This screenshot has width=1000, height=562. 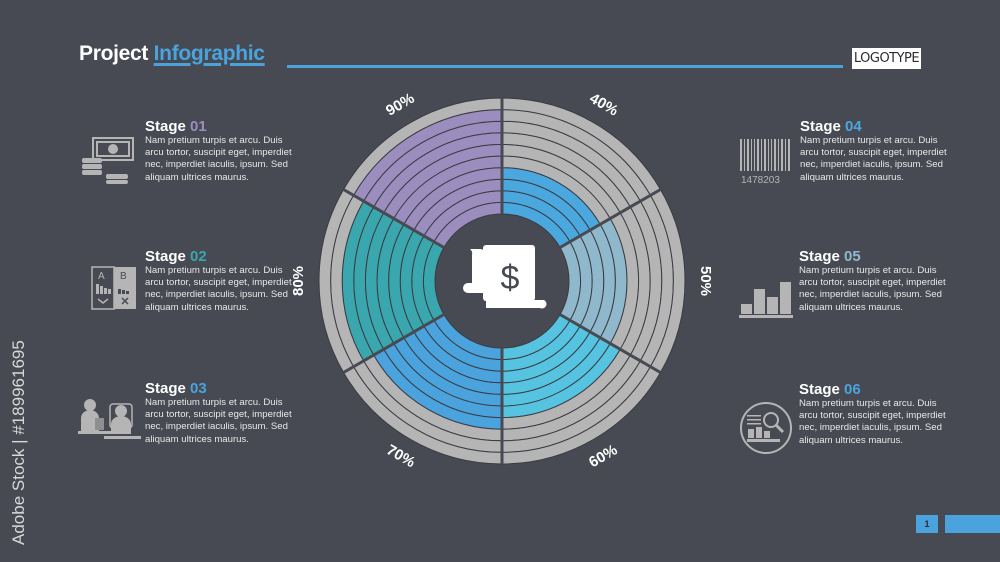 I want to click on title-rule, so click(x=565, y=66).